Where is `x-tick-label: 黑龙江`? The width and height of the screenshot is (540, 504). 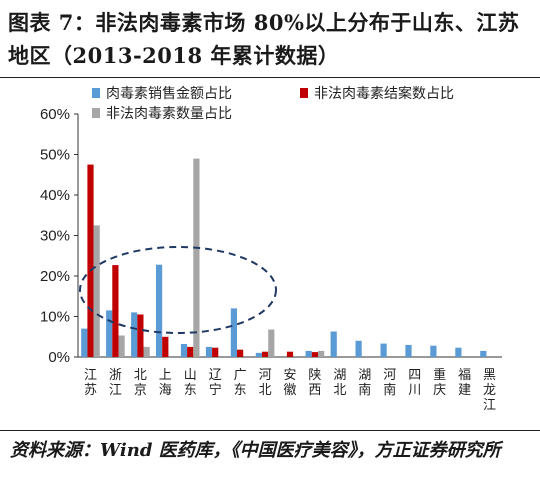
x-tick-label: 黑龙江 is located at coordinates (489, 390).